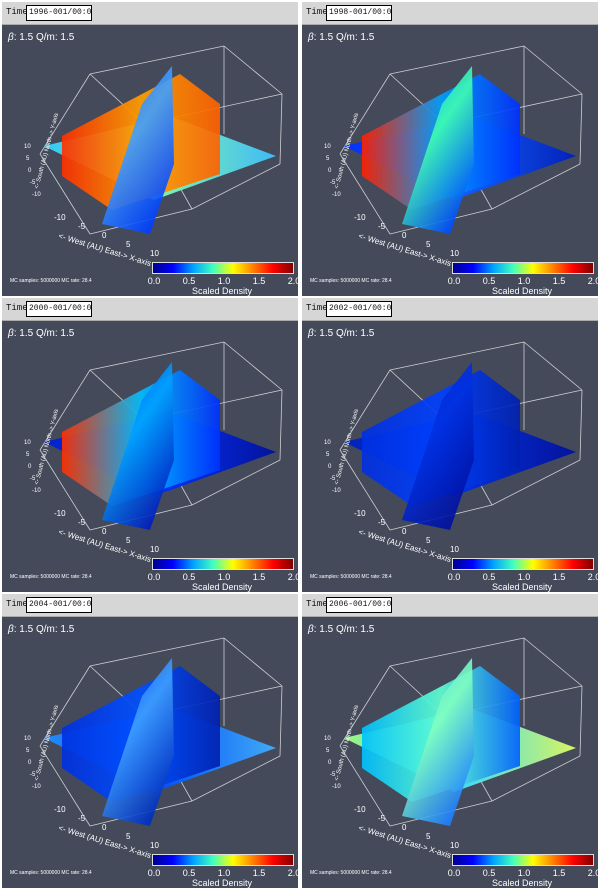  Describe the element at coordinates (67, 629) in the screenshot. I see `qm-value: 1.5` at that location.